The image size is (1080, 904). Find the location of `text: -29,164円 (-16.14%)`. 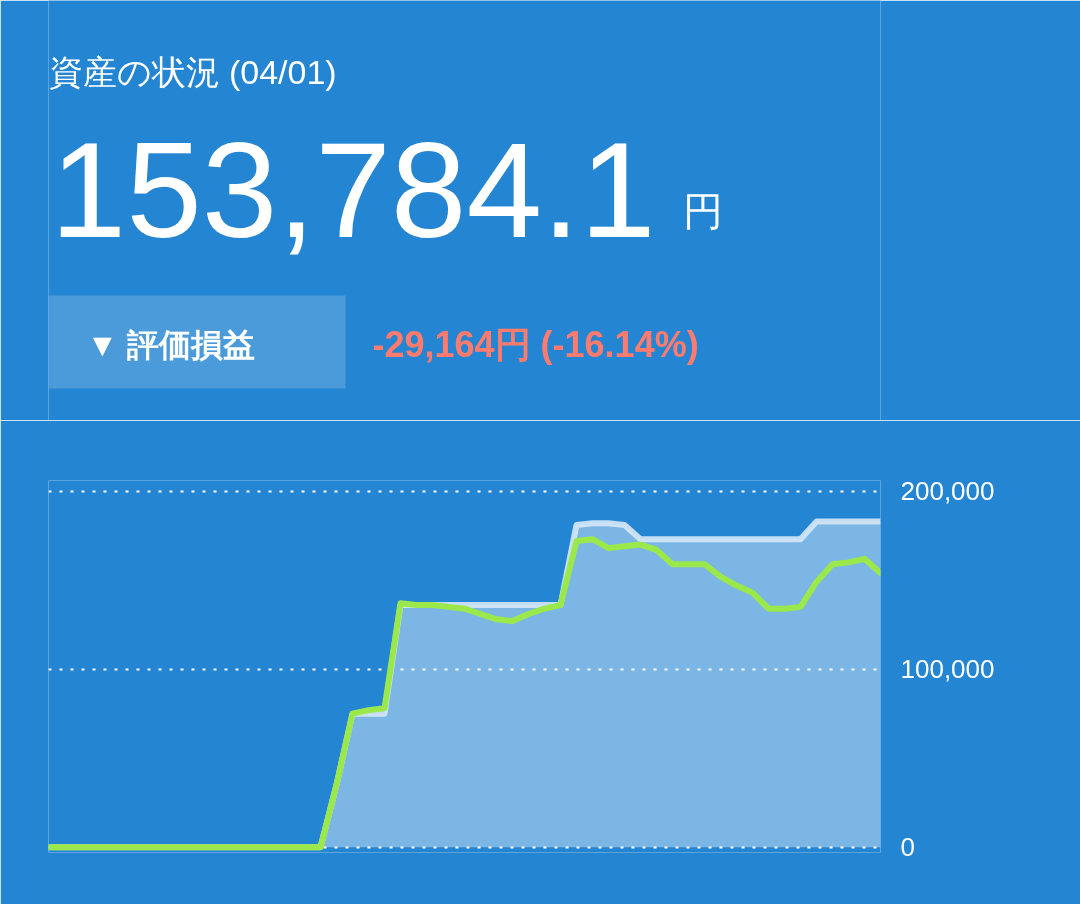

text: -29,164円 (-16.14%) is located at coordinates (535, 344).